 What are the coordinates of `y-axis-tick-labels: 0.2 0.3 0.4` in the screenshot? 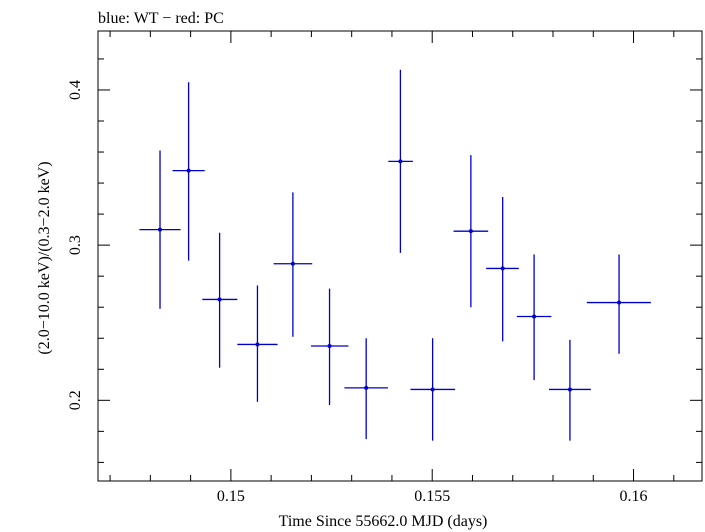 It's located at (75, 245).